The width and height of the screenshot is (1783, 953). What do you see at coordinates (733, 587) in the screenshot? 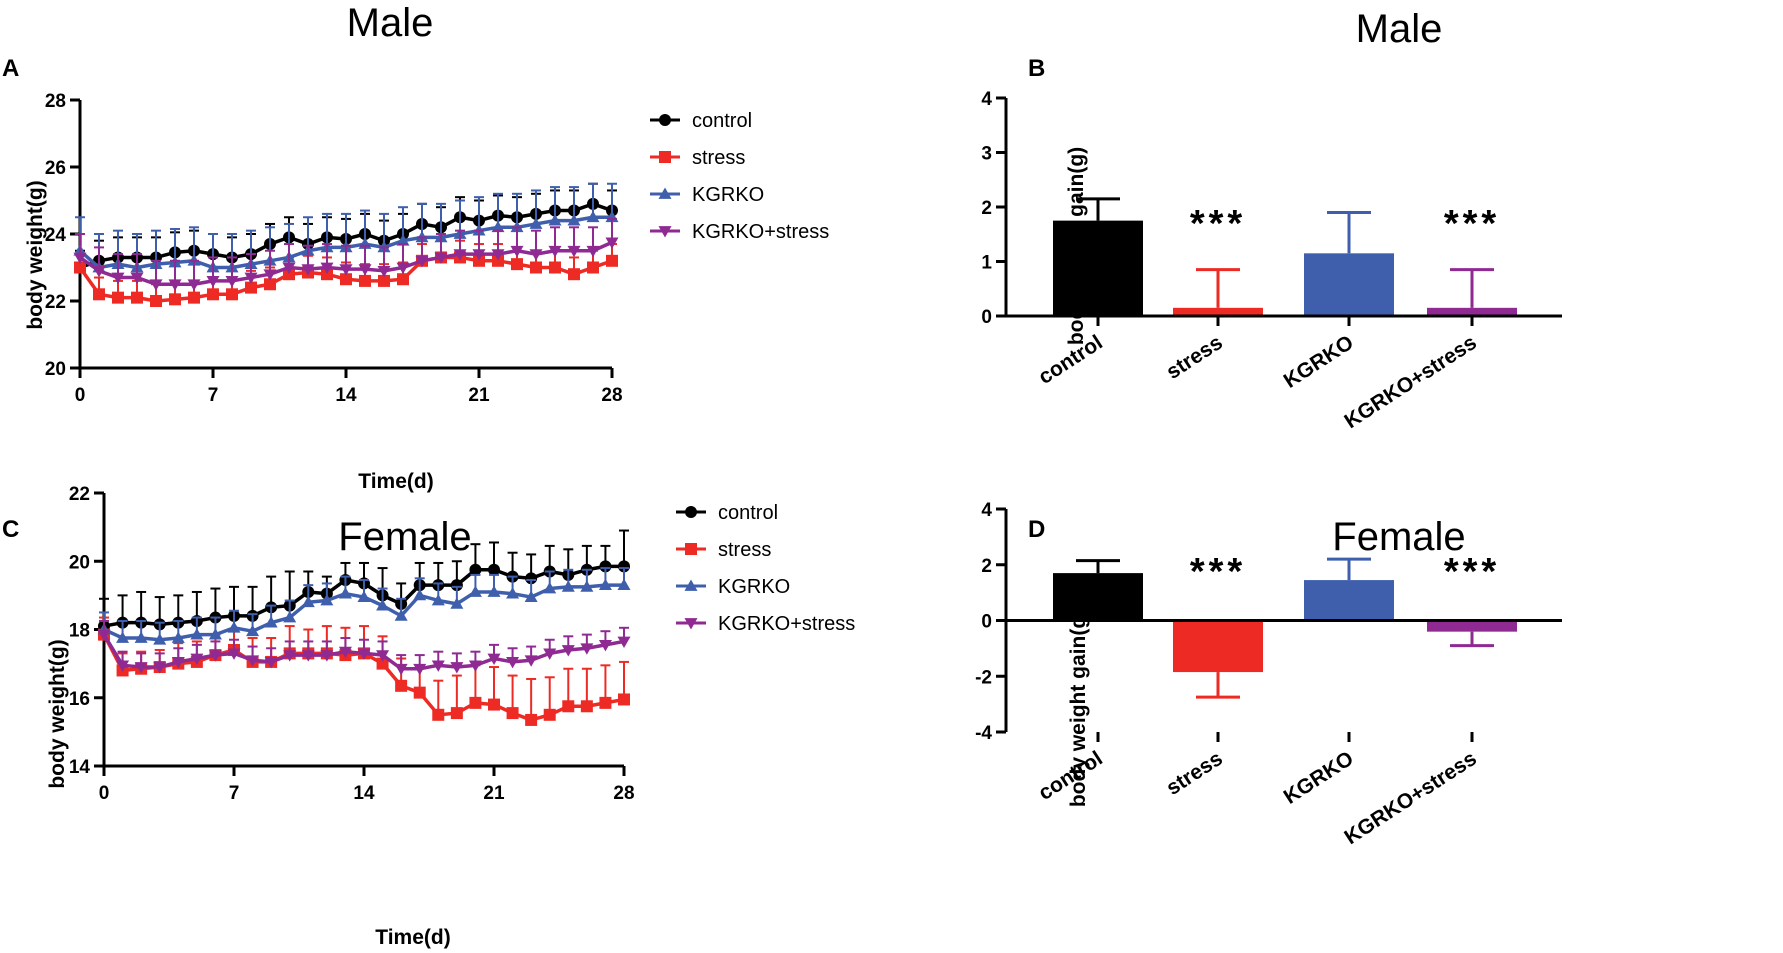
I see `panel-c-legend-item-kgrko: KGRKO` at bounding box center [733, 587].